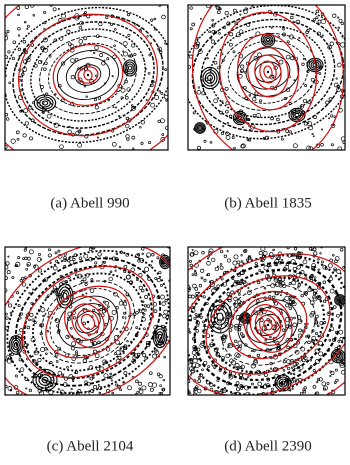  What do you see at coordinates (268, 203) in the screenshot?
I see `caption: (b) Abell 1835` at bounding box center [268, 203].